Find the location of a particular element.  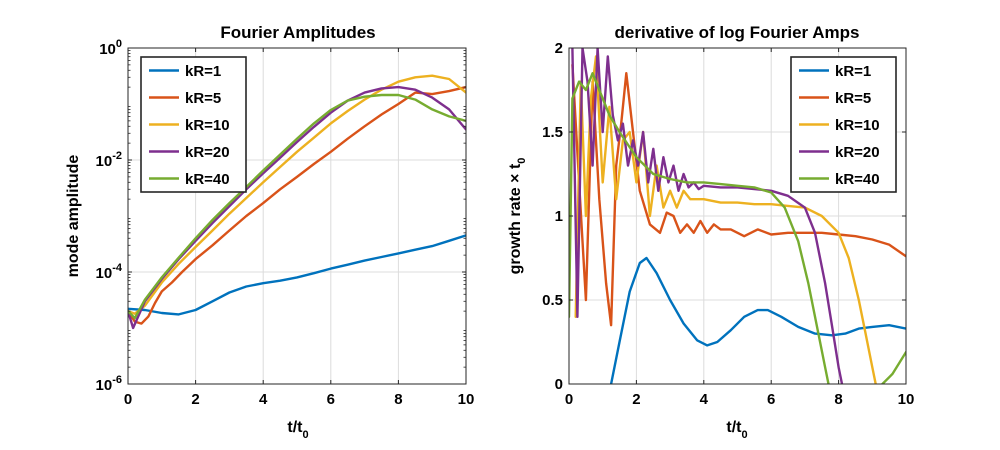

y-tick-label: 0.5 is located at coordinates (552, 300).